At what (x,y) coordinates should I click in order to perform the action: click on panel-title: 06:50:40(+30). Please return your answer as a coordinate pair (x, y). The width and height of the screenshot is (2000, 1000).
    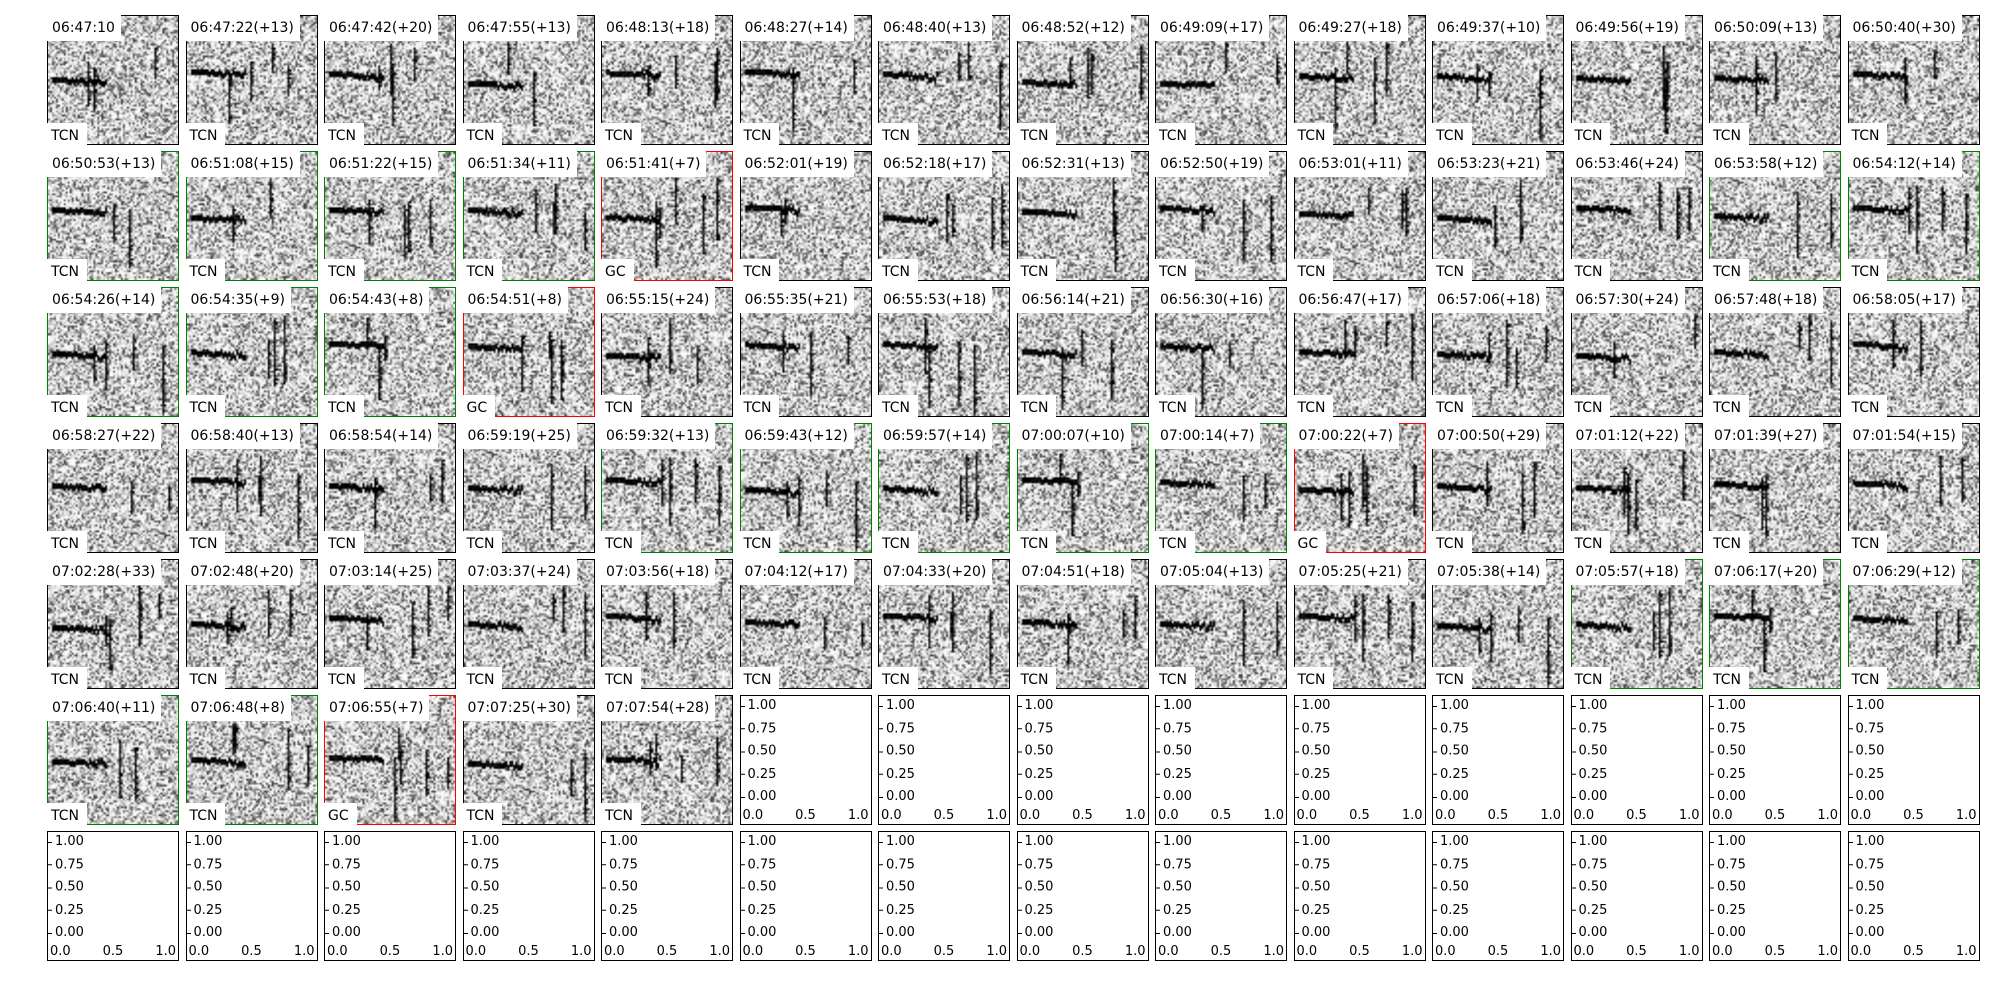
    Looking at the image, I should click on (1904, 27).